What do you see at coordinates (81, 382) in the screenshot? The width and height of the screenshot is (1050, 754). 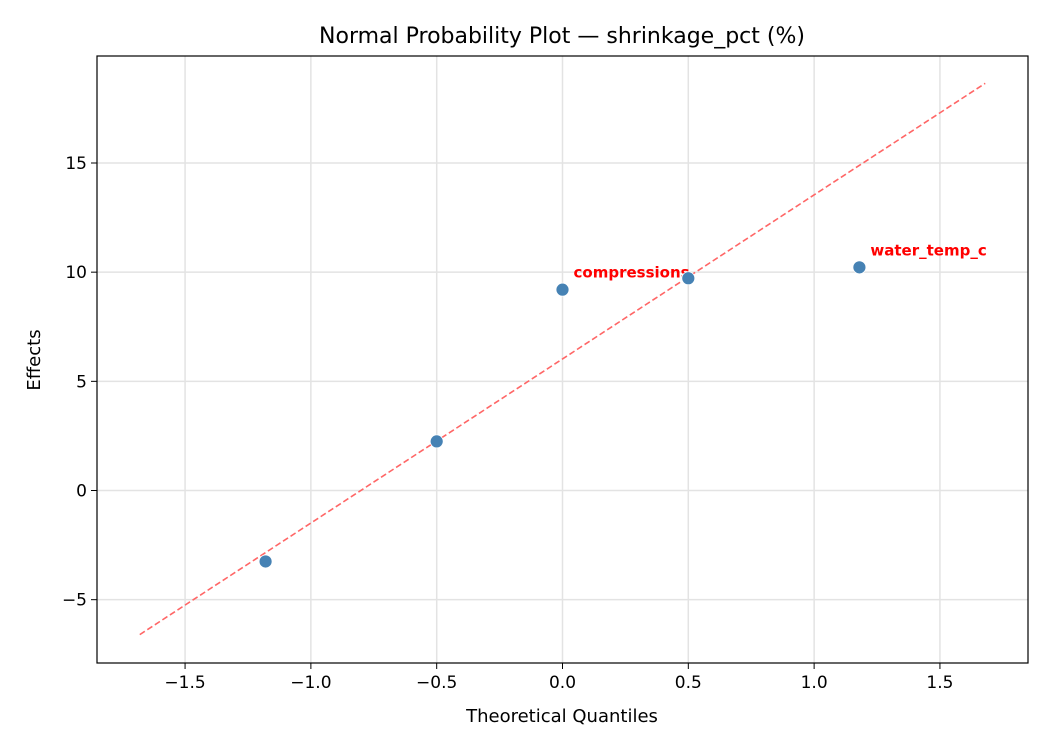 I see `y-tick-label: 5` at bounding box center [81, 382].